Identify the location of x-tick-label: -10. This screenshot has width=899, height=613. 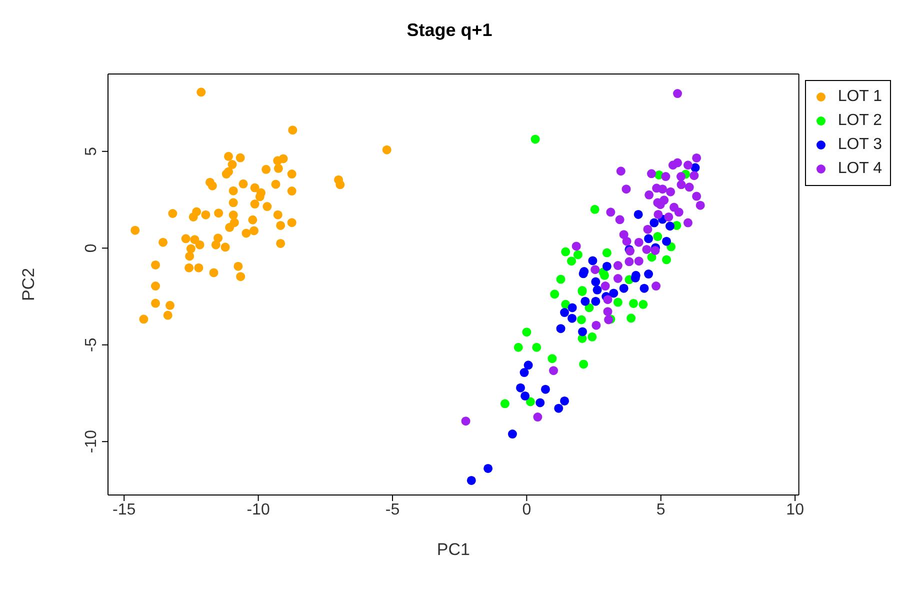
(258, 509).